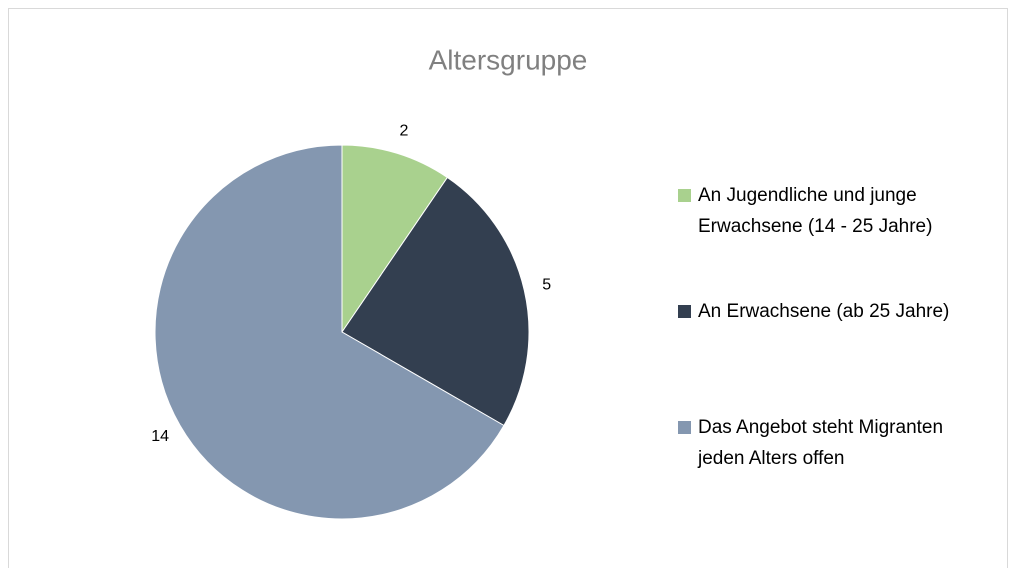 Image resolution: width=1016 pixels, height=568 pixels. I want to click on data-label: 2, so click(403, 131).